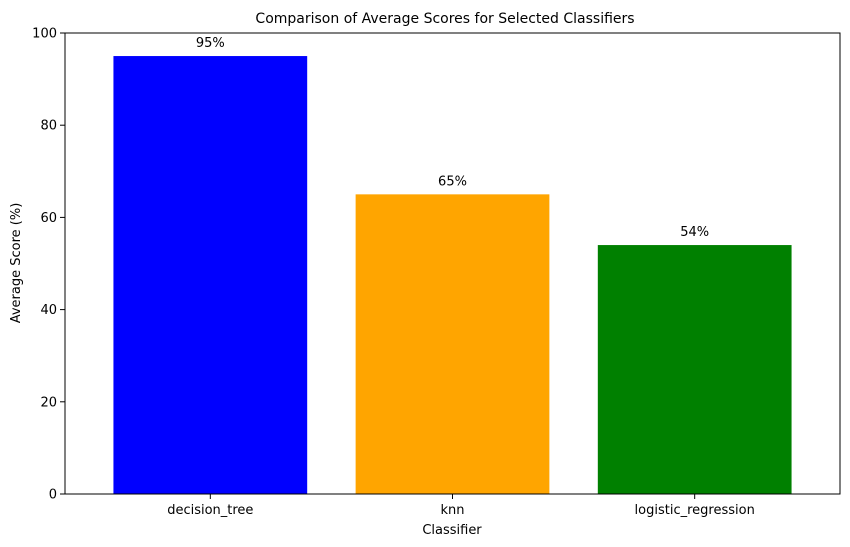 Image resolution: width=850 pixels, height=547 pixels. I want to click on y-tick-label-100: 100, so click(44, 34).